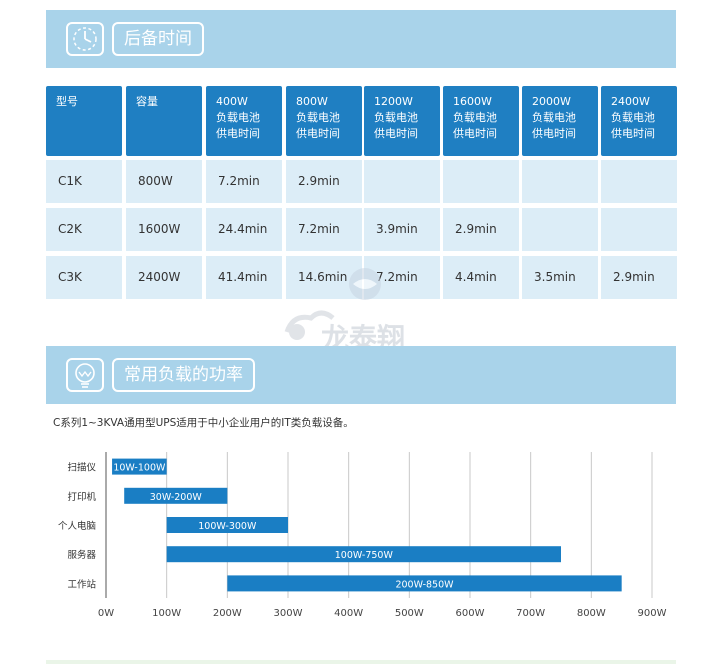 The image size is (703, 664). Describe the element at coordinates (227, 613) in the screenshot. I see `x-tick-label: 200W` at that location.